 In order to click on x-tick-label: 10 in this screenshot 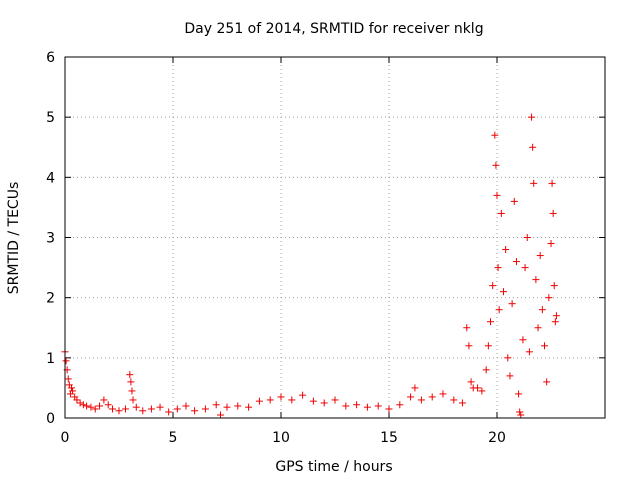, I will do `click(281, 438)`.